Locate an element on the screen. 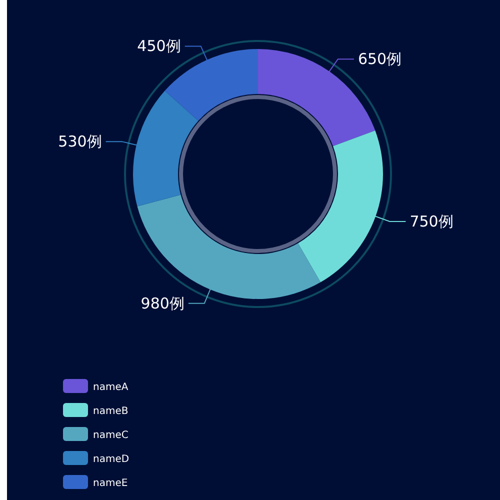  legend-label: nameD is located at coordinates (111, 459).